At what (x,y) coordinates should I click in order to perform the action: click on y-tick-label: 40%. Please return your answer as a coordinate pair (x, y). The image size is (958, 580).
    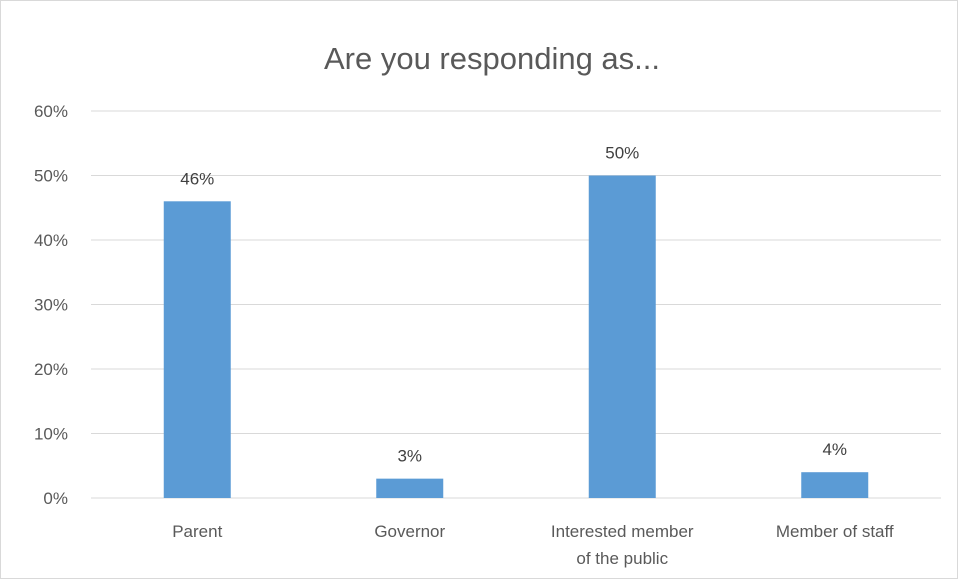
    Looking at the image, I should click on (51, 240).